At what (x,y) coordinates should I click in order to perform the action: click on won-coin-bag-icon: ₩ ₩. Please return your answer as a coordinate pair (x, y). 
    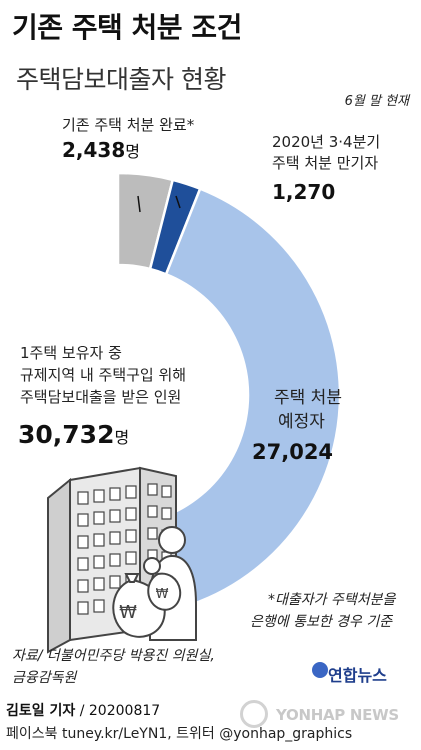
    Looking at the image, I should click on (147, 605).